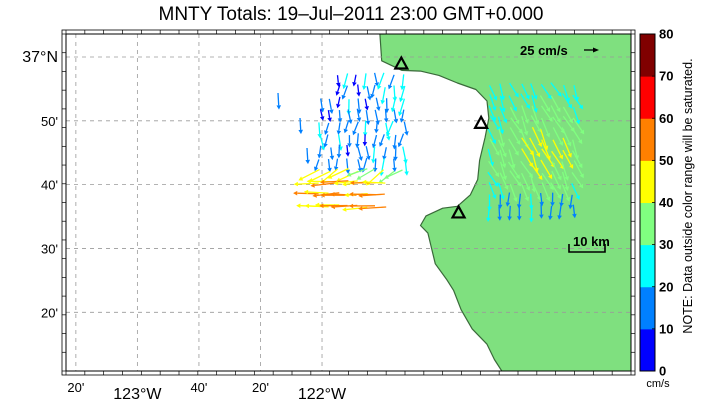  What do you see at coordinates (137, 394) in the screenshot?
I see `x-tick-label: 123°W` at bounding box center [137, 394].